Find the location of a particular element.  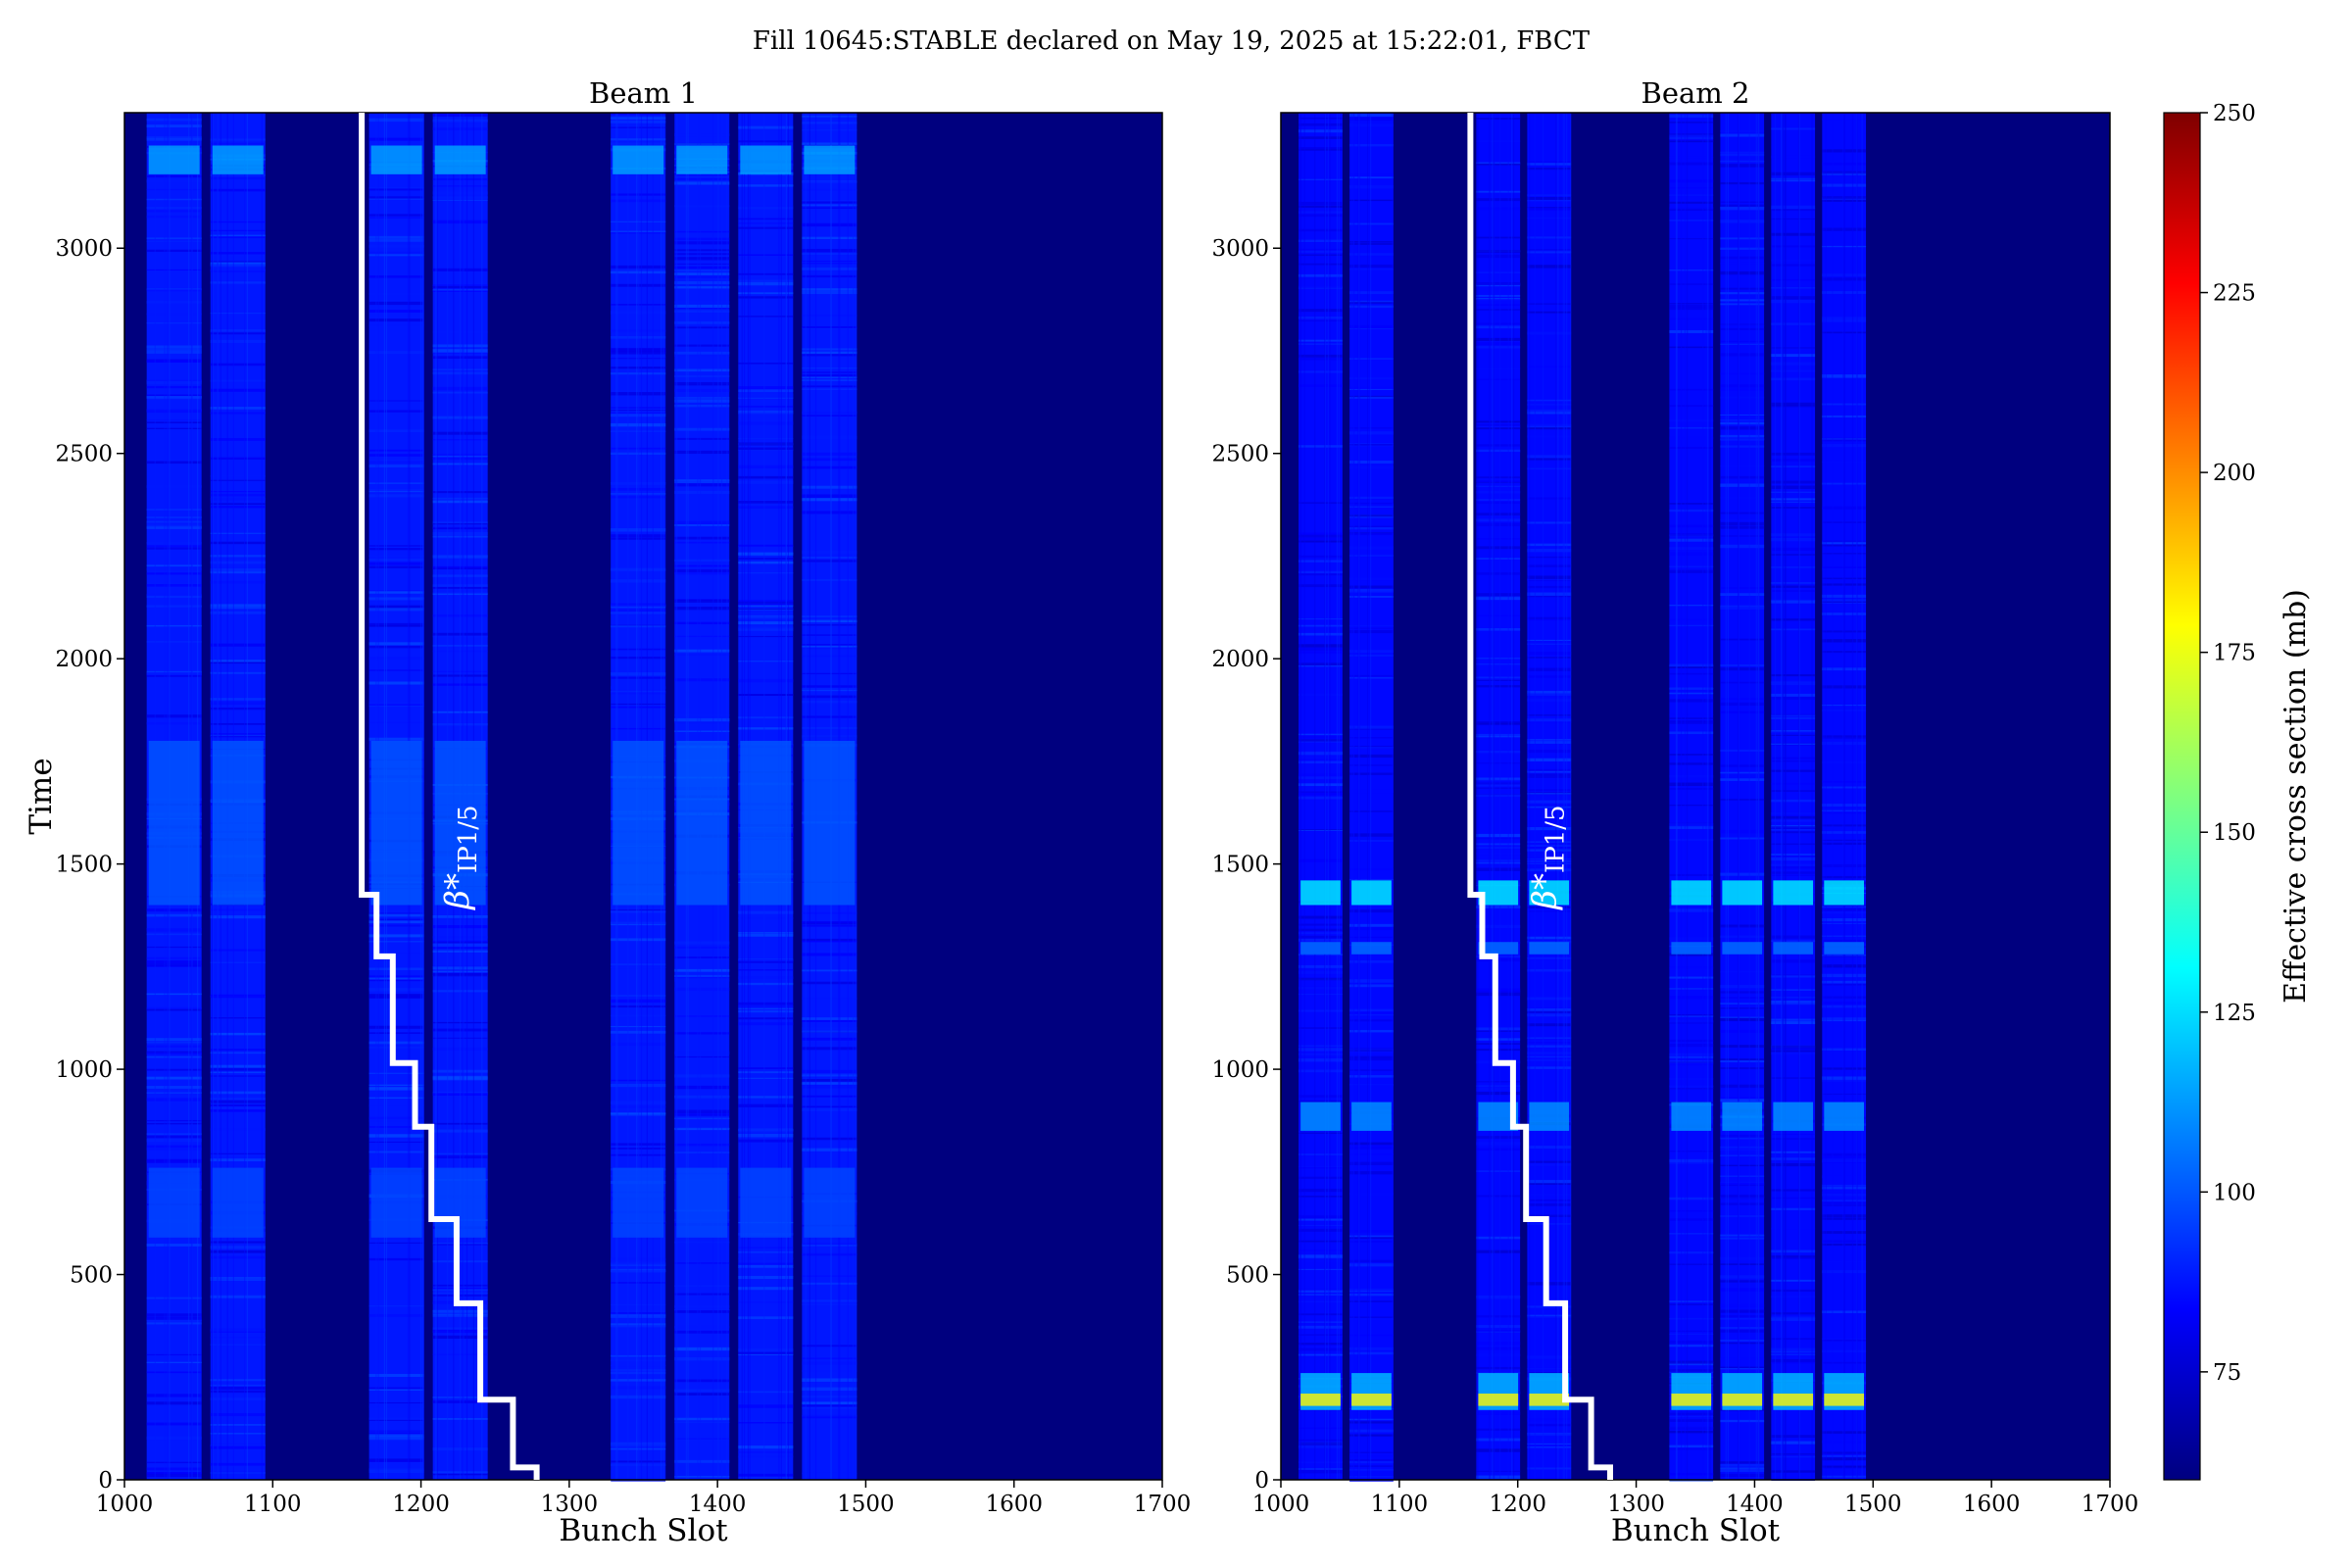

colorbar-tick-label: 175 is located at coordinates (2234, 653).